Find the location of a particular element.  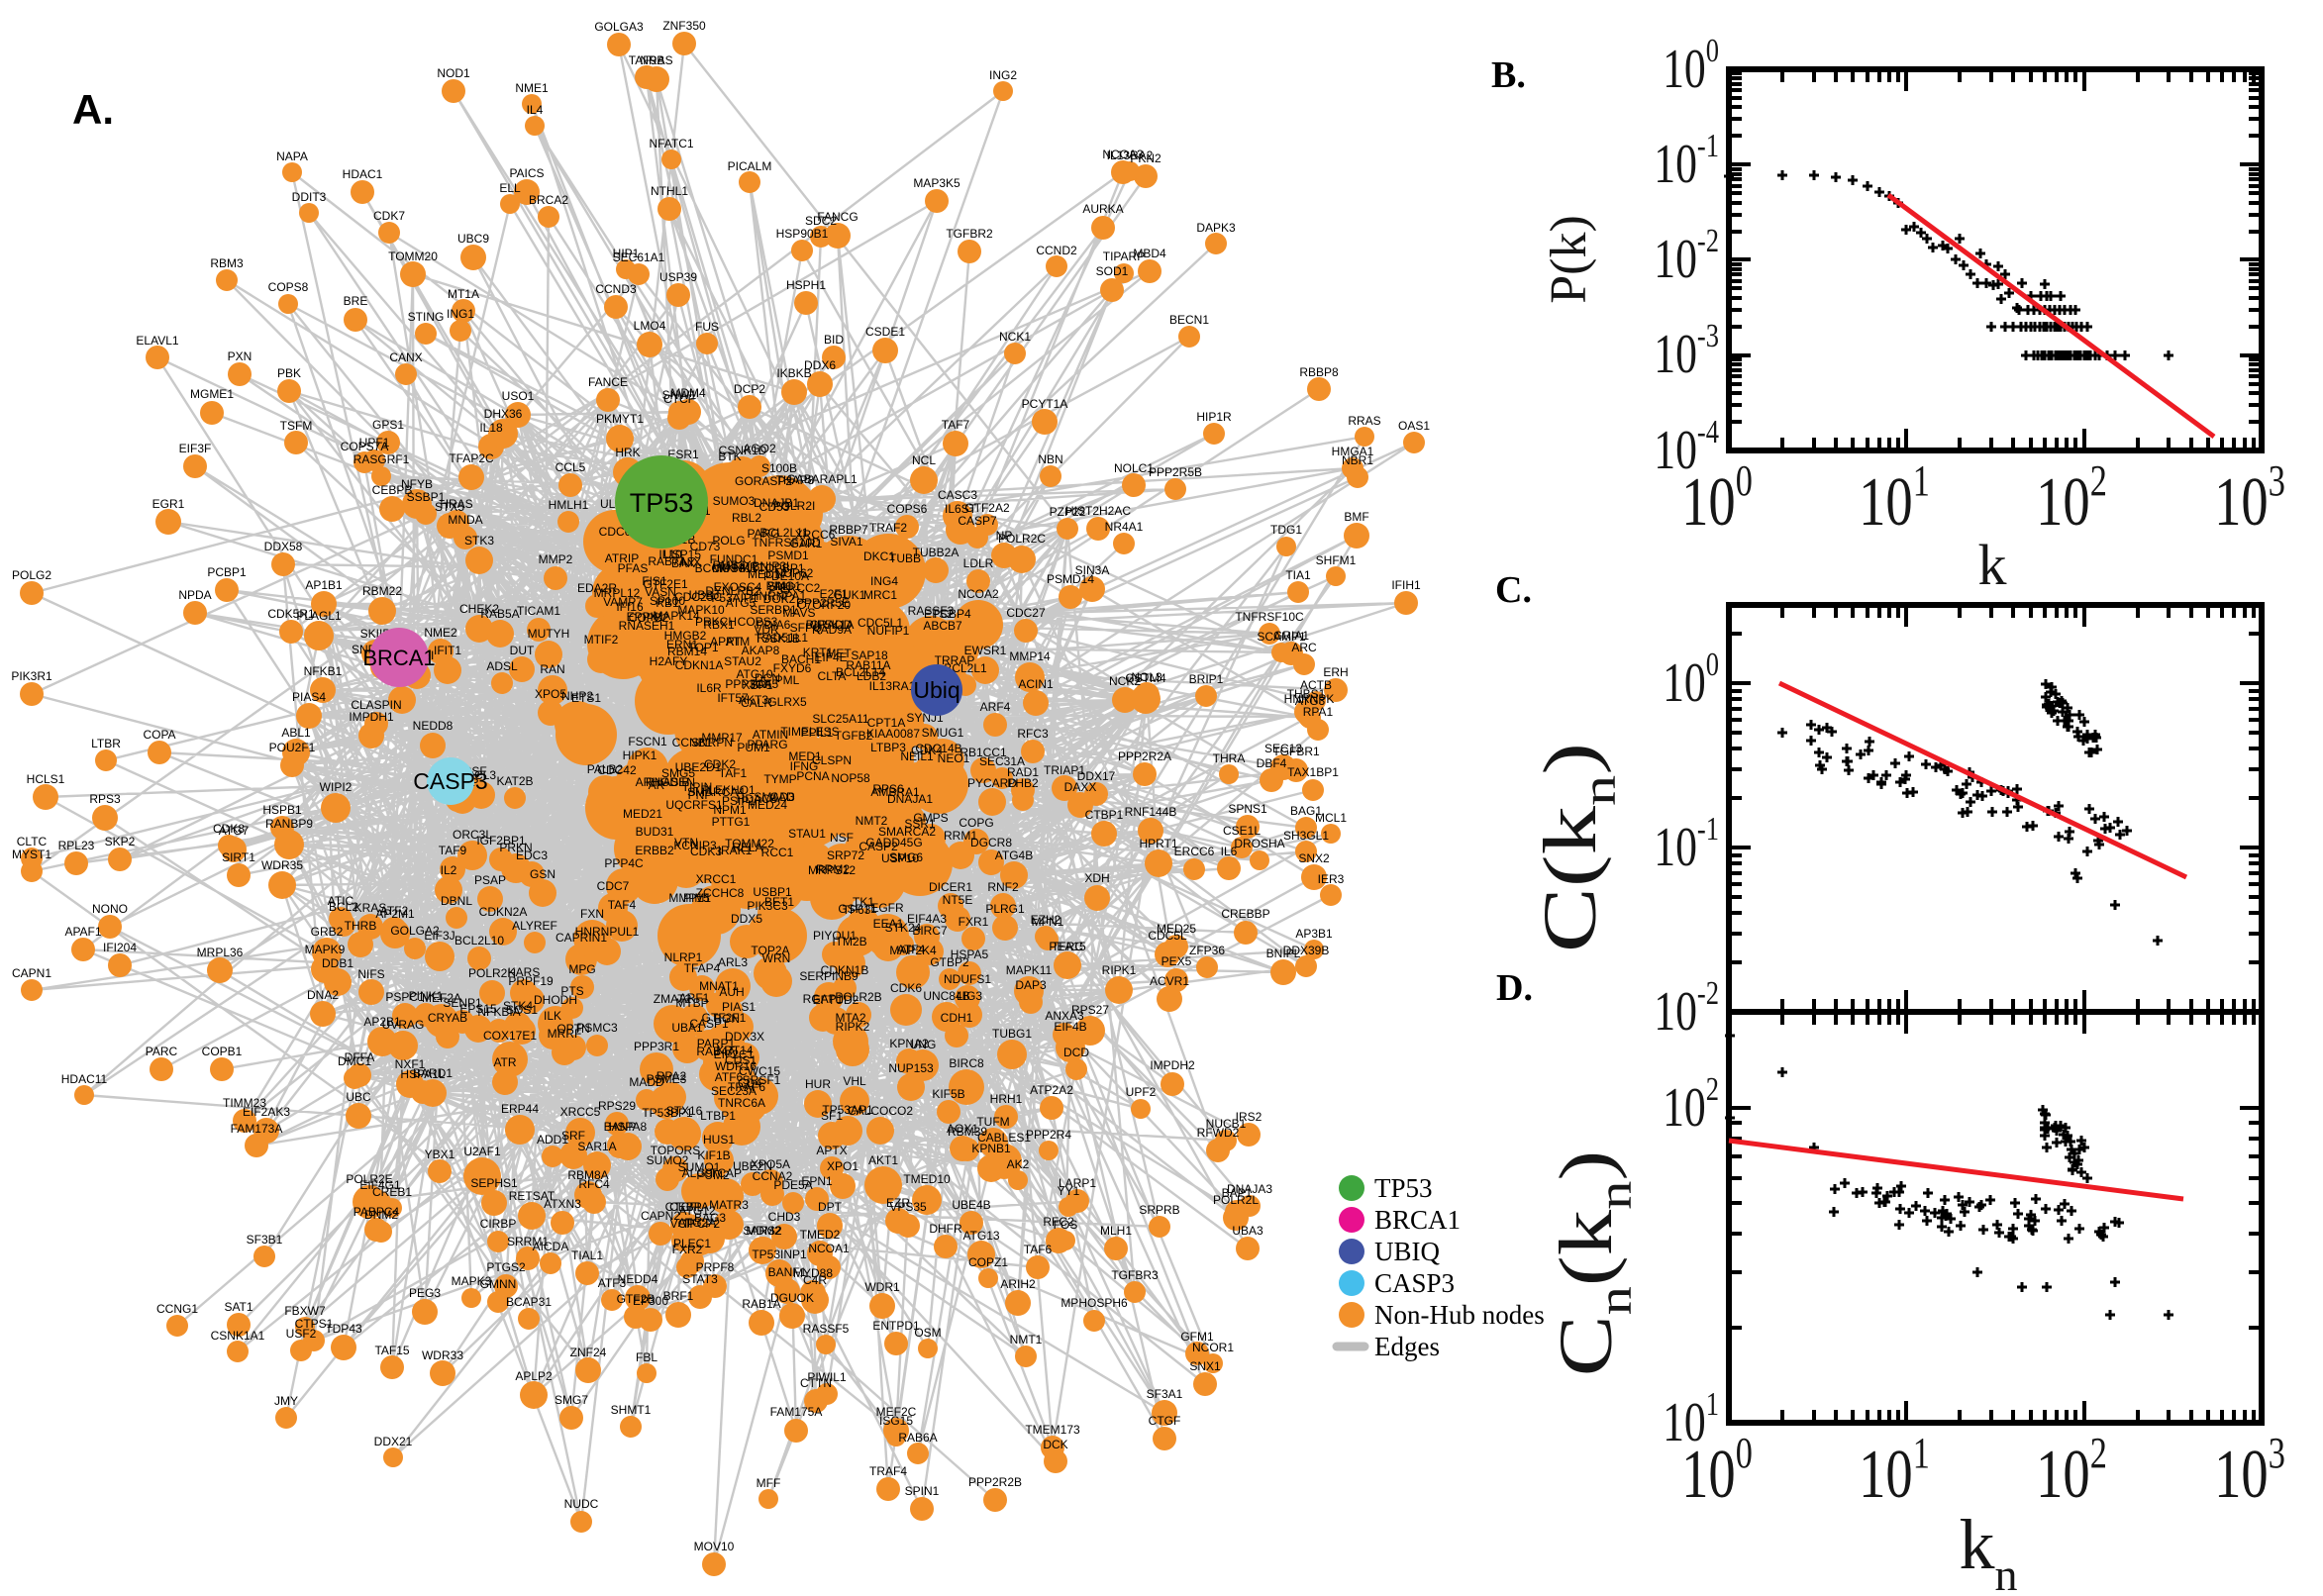

svg-text: C7ORF20 is located at coordinates (824, 605).